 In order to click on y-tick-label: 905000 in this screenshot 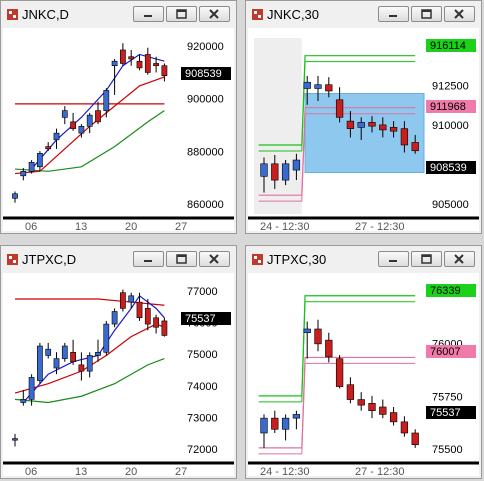, I will do `click(450, 205)`.